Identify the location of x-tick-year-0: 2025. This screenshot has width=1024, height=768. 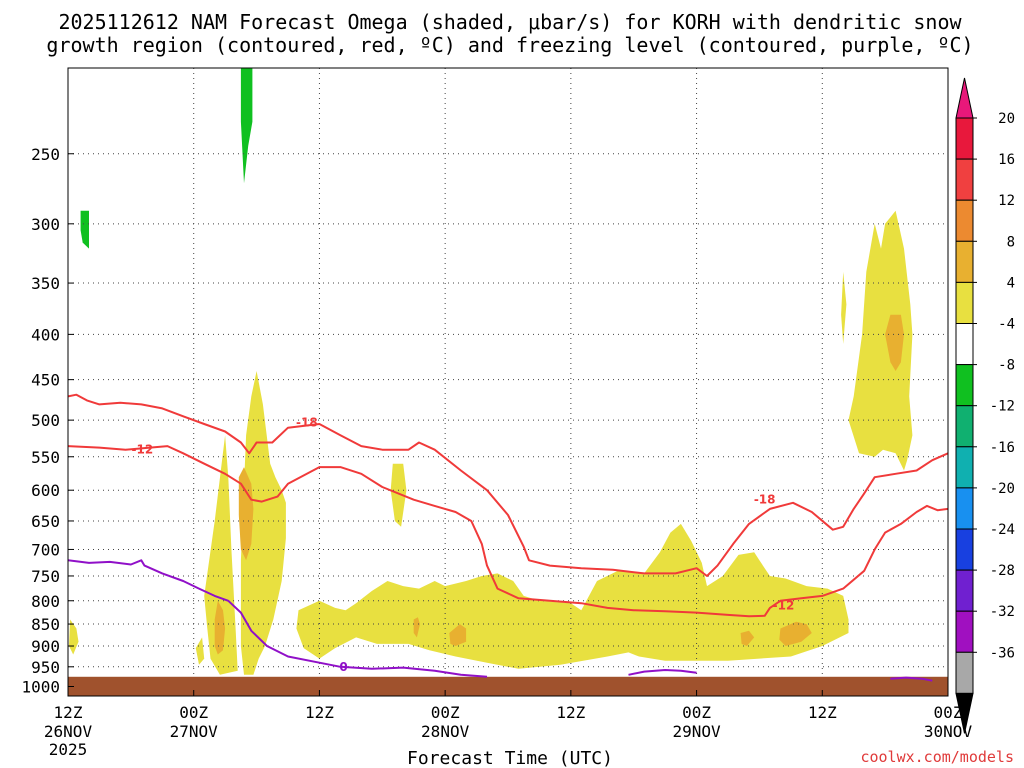
(68, 749).